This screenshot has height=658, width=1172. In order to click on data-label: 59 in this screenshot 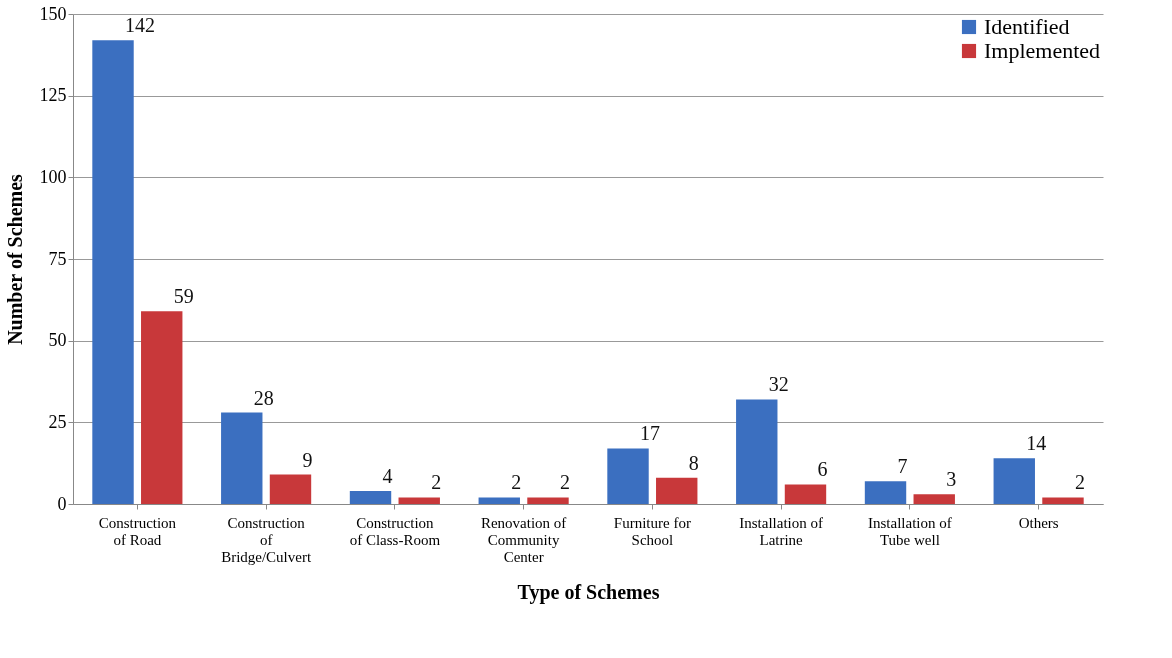, I will do `click(183, 296)`.